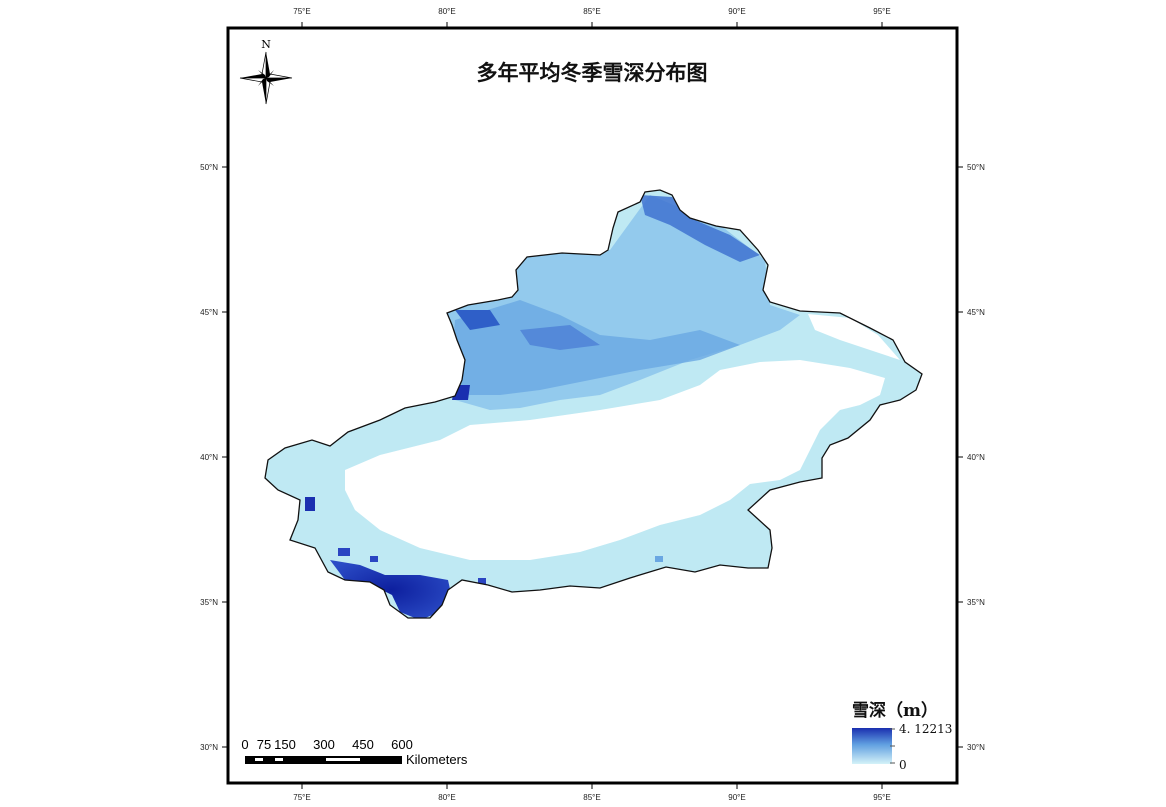 This screenshot has height=807, width=1166. I want to click on lon-tick-95-top: 95°E, so click(881, 11).